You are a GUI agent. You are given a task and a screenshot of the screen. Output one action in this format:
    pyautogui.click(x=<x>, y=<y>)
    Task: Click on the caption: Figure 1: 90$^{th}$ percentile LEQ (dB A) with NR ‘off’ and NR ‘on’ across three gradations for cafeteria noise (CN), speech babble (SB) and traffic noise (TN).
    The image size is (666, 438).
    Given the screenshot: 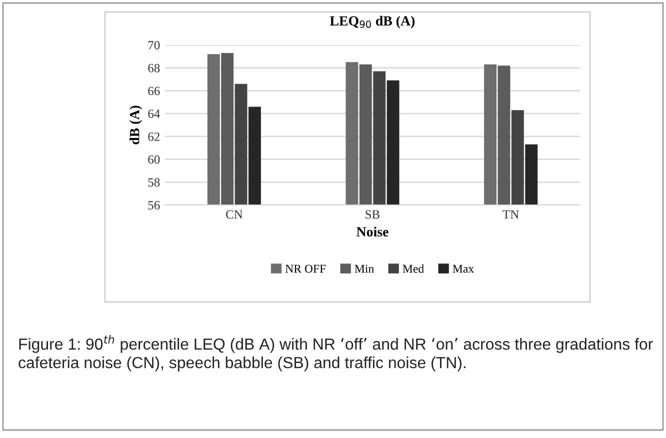 What is the action you would take?
    pyautogui.click(x=335, y=353)
    